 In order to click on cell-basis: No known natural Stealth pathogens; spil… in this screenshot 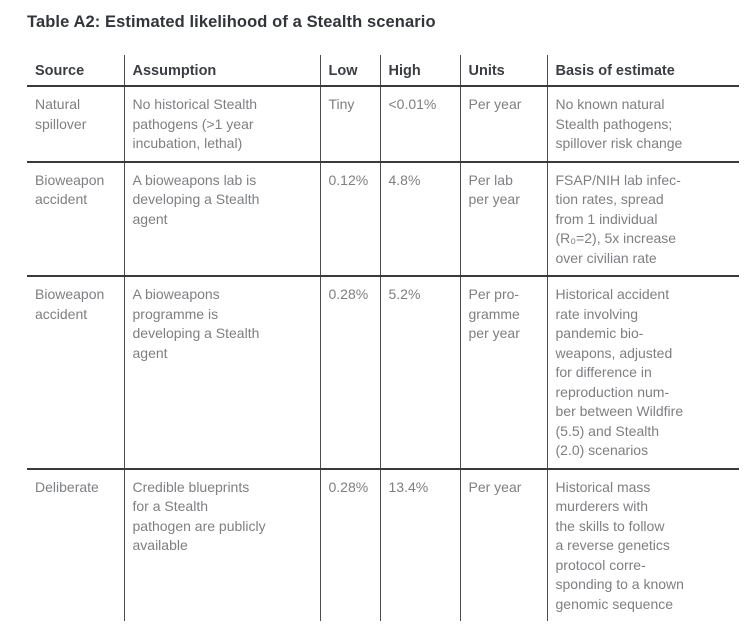, I will do `click(642, 124)`.